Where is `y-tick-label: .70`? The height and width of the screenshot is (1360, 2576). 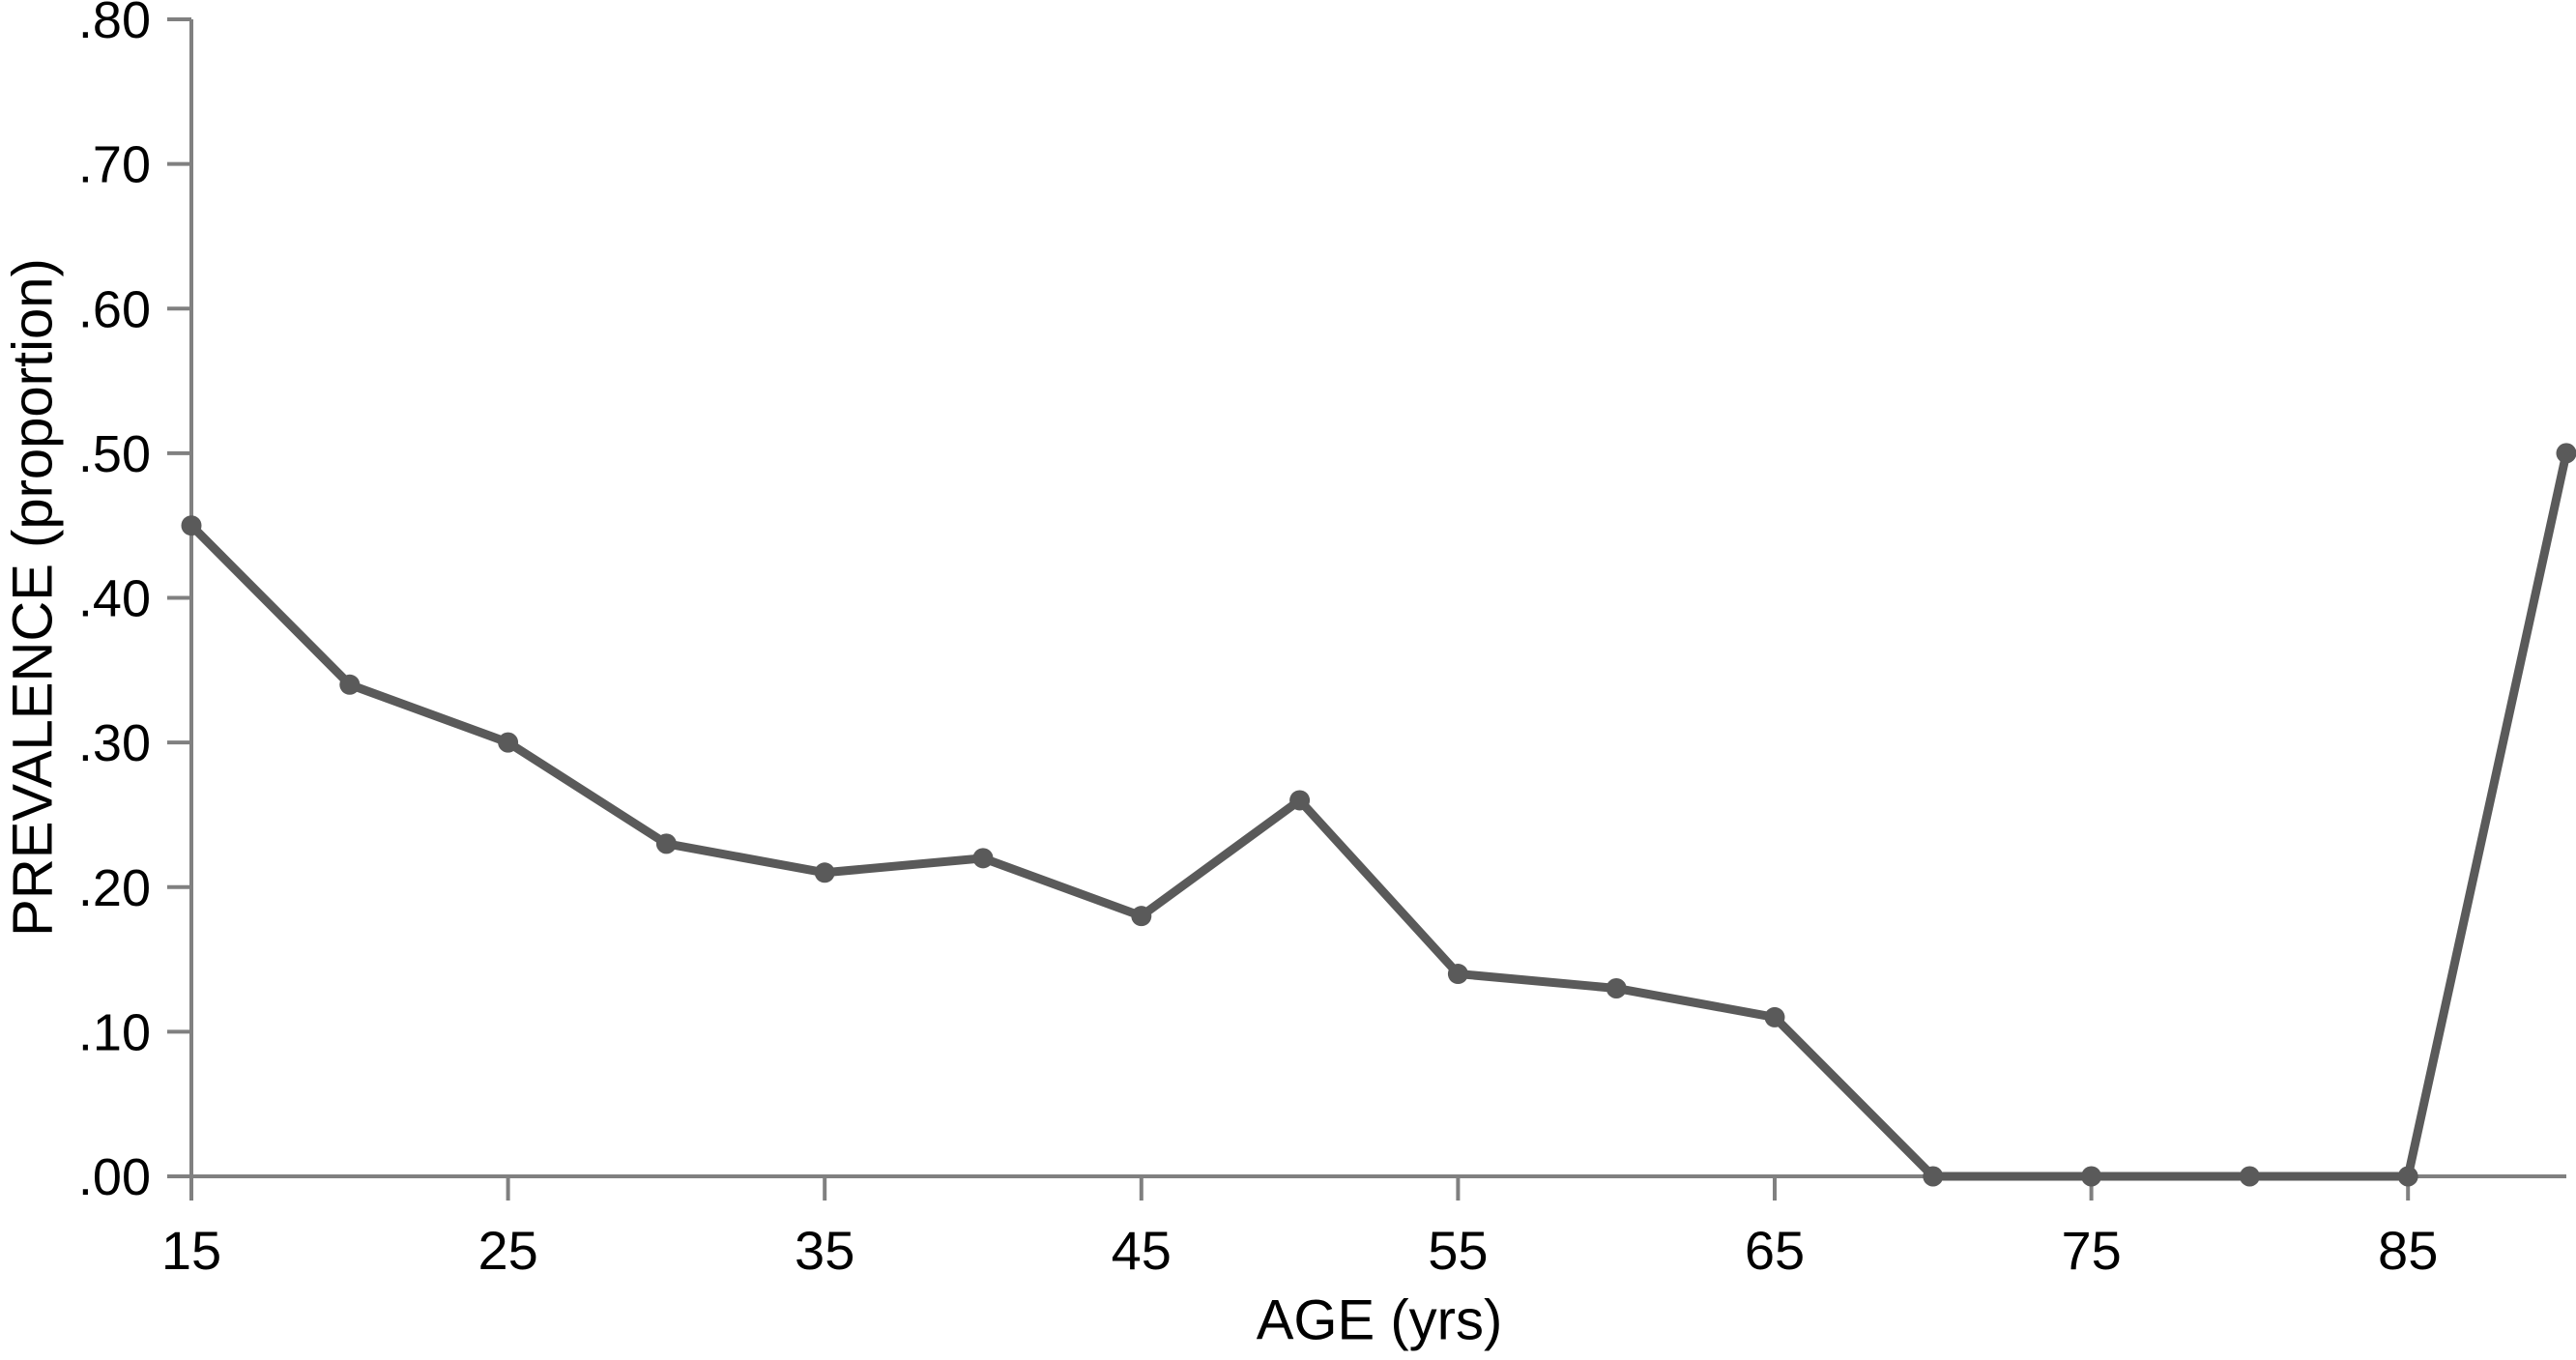
y-tick-label: .70 is located at coordinates (114, 165).